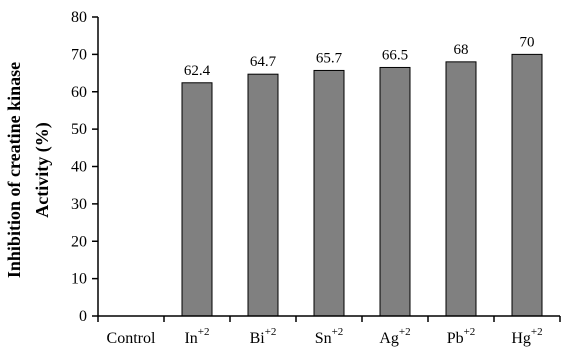  I want to click on y-tick-label: 50, so click(79, 129).